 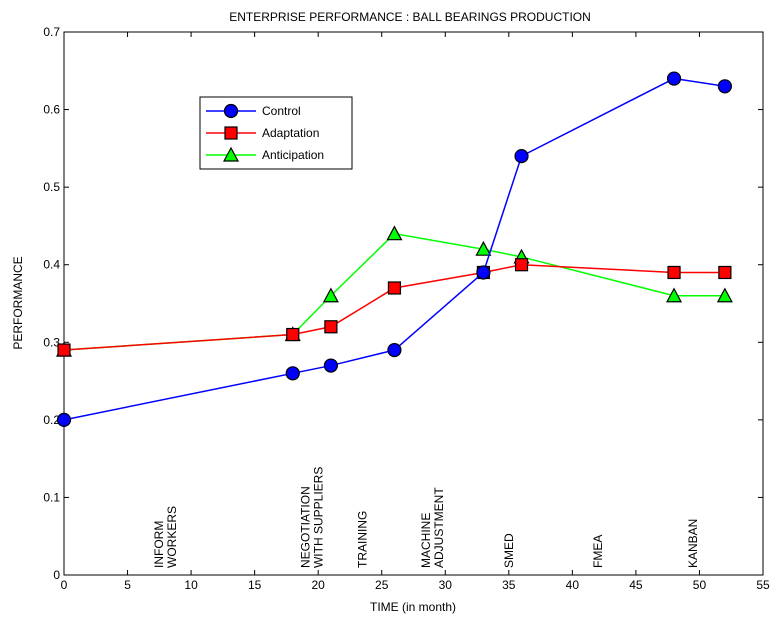 I want to click on y-axis-label: PERFORMANCE, so click(x=18, y=302).